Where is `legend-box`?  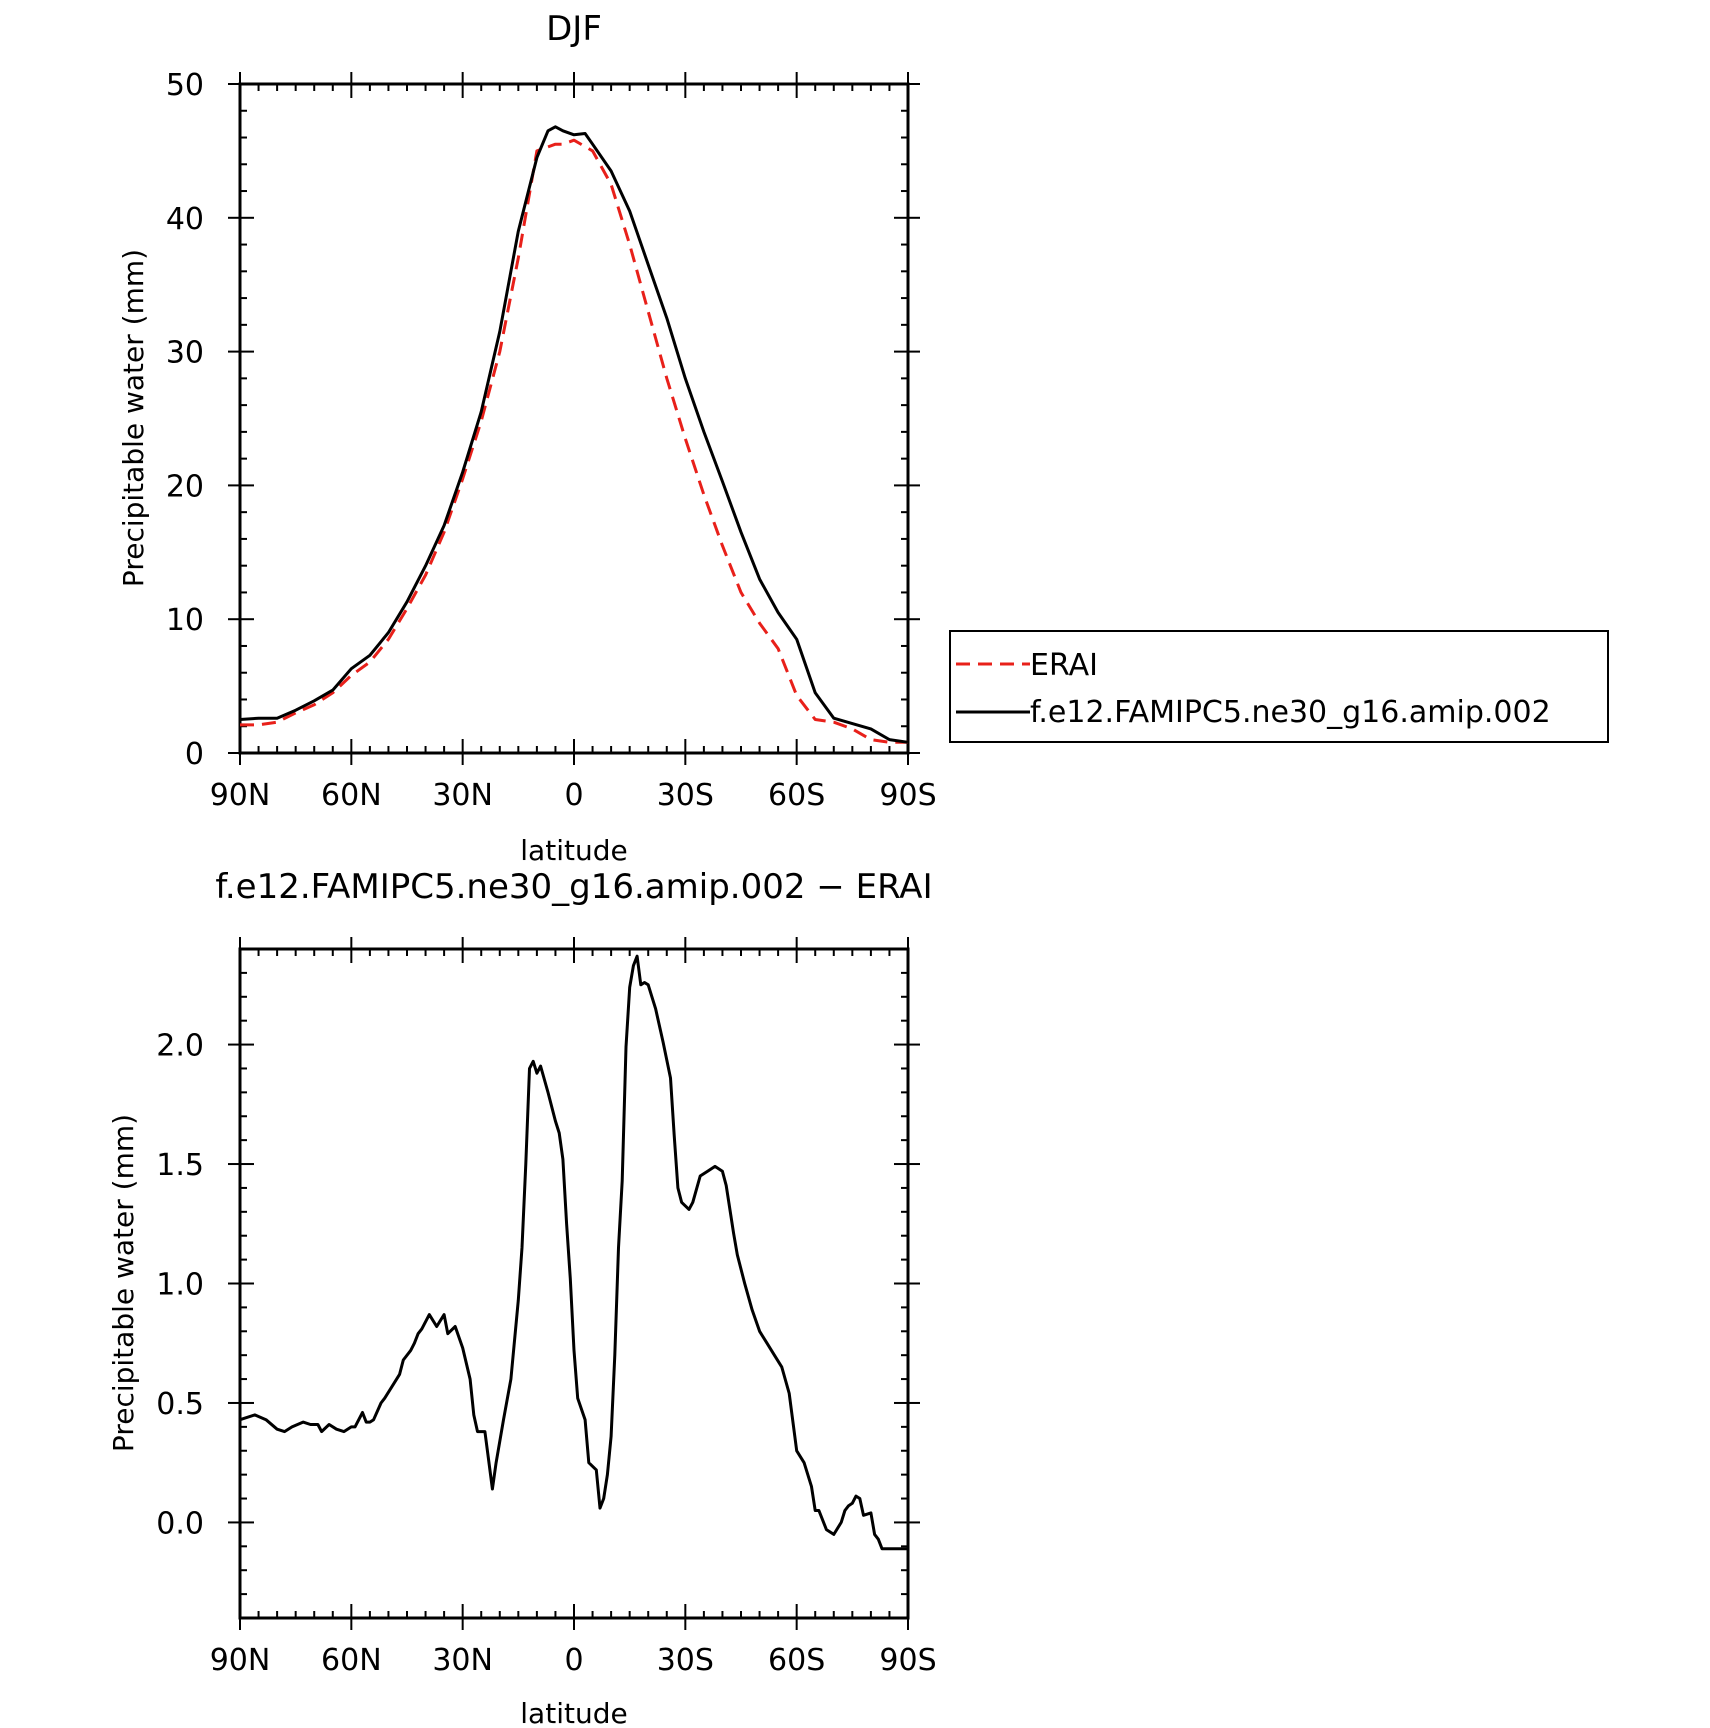
legend-box is located at coordinates (1279, 686).